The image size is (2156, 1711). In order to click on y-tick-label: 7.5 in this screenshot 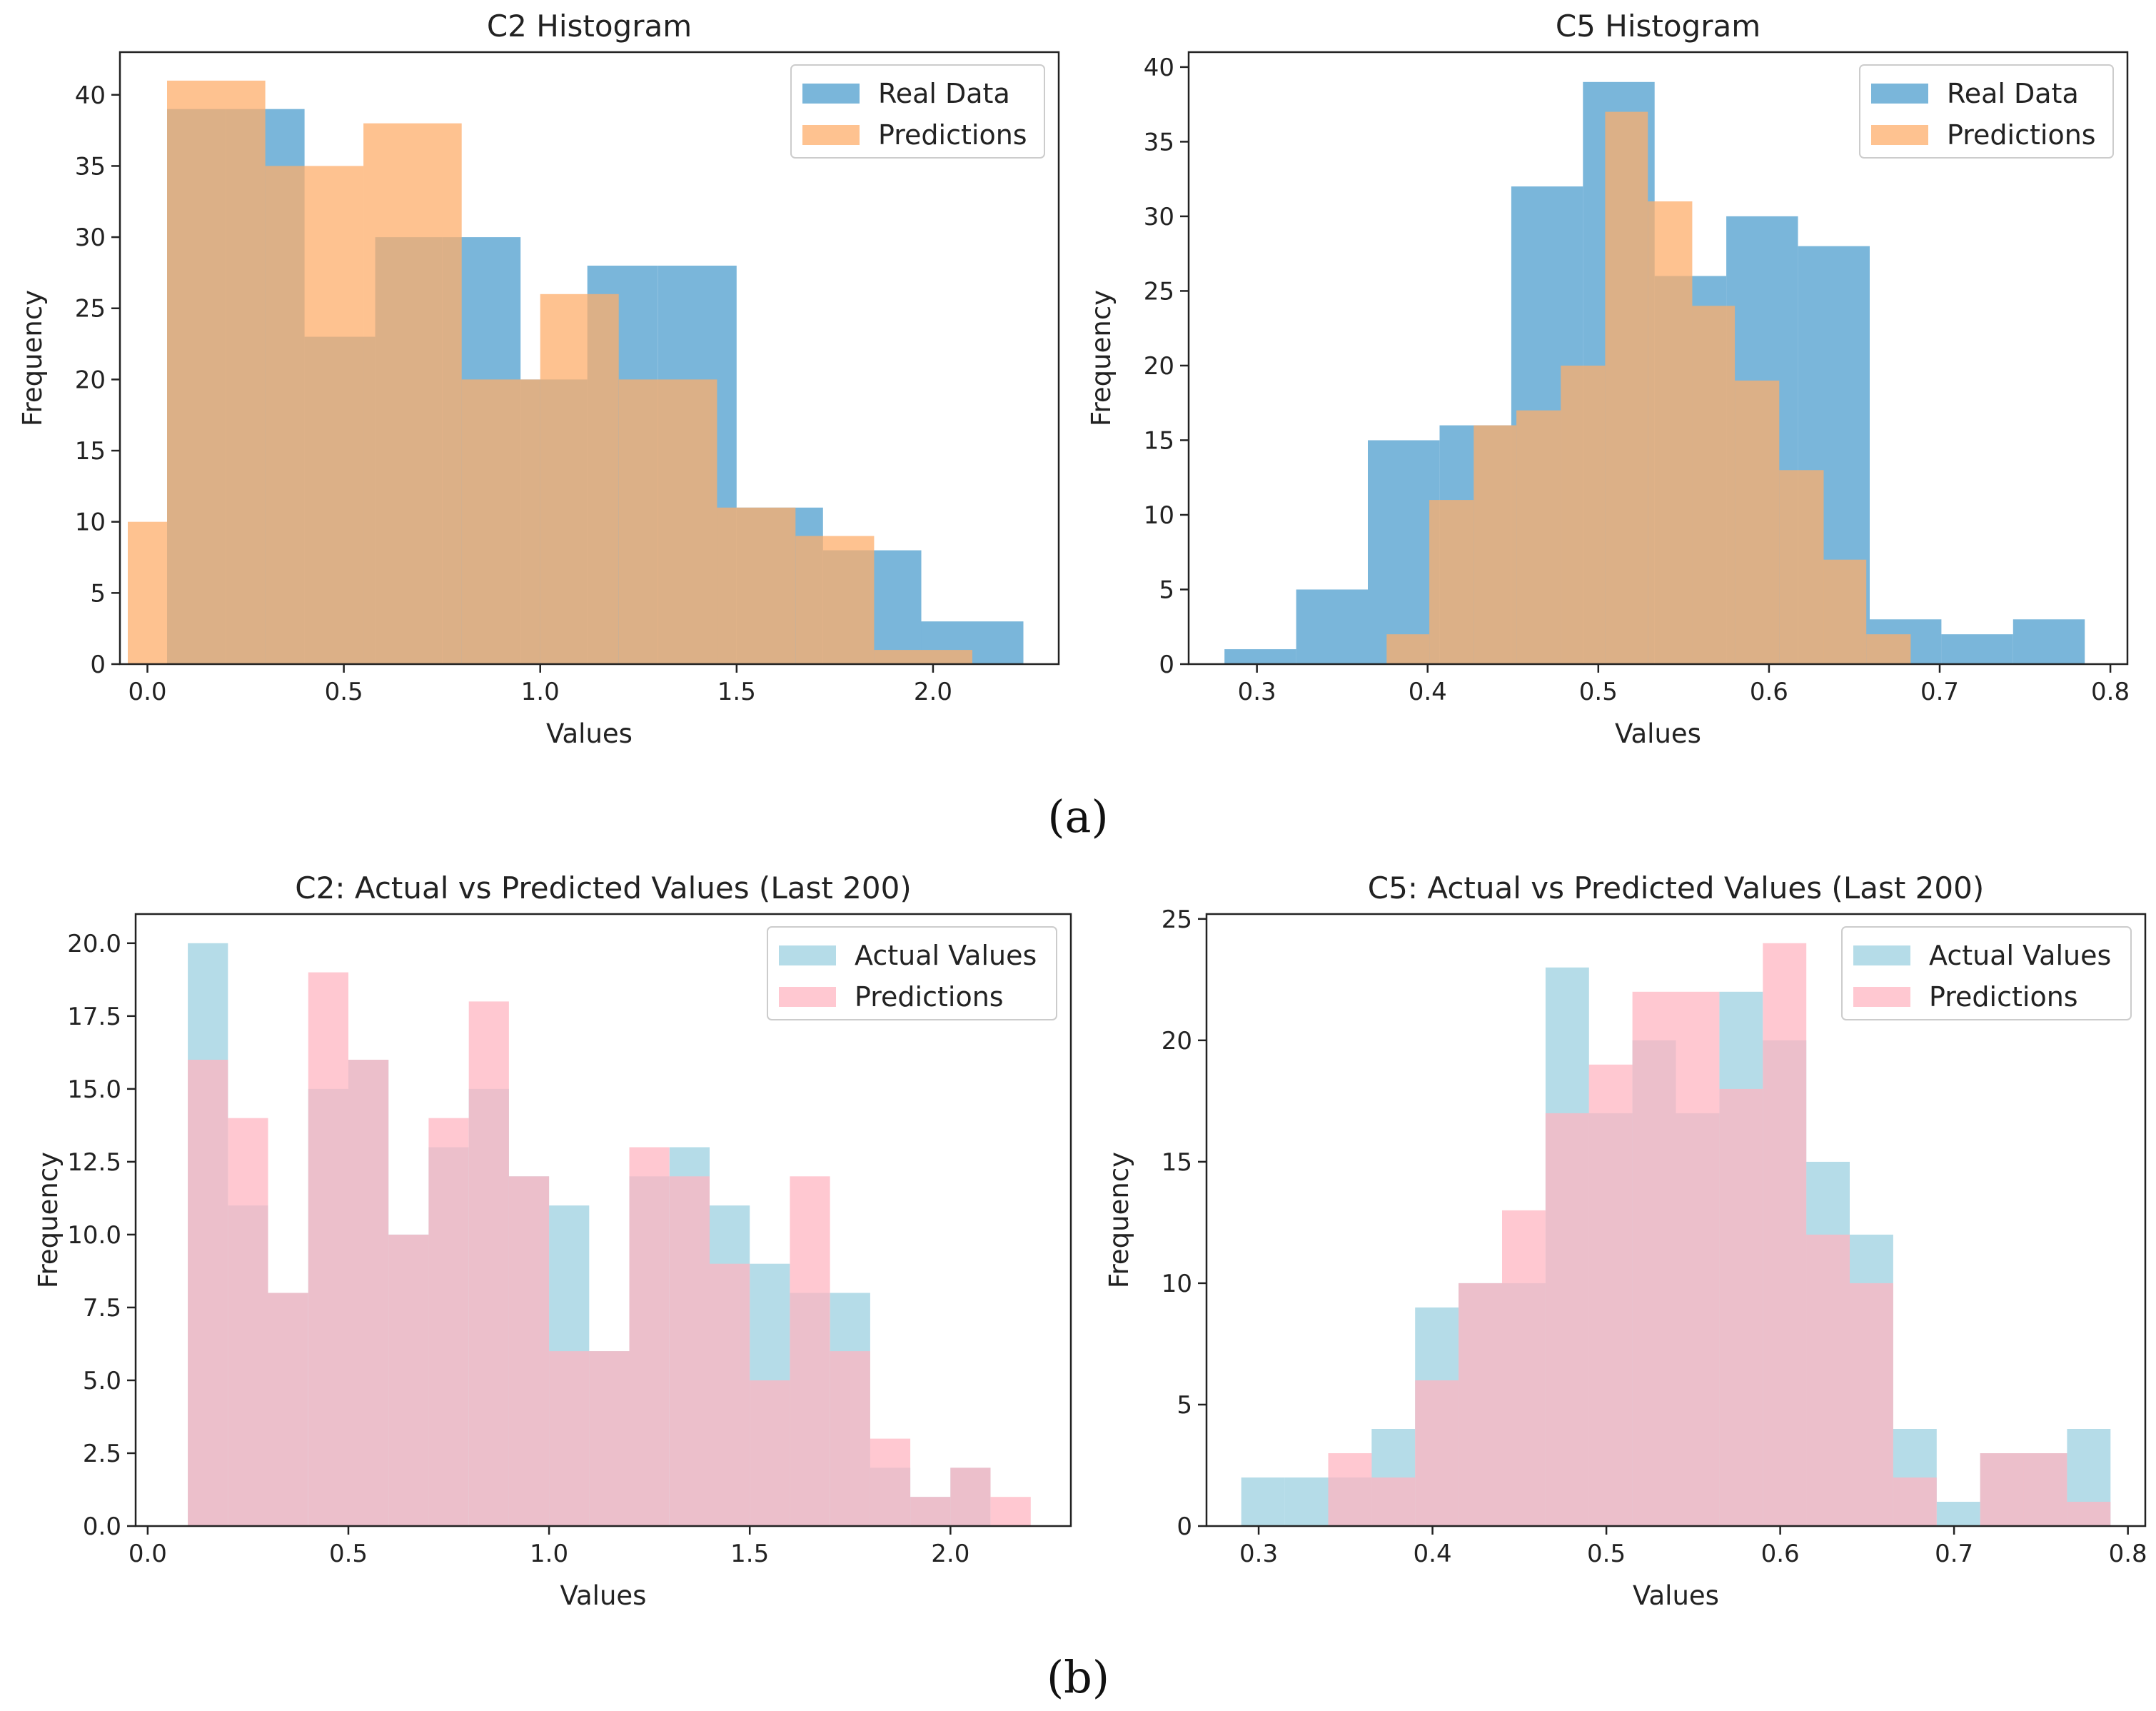, I will do `click(102, 1309)`.